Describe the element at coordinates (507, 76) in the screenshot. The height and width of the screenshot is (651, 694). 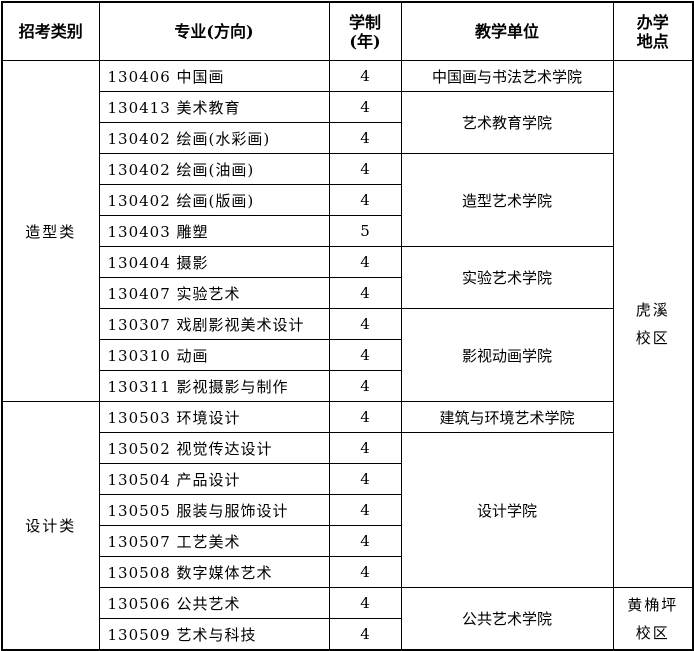
I see `unit-cell: 中国画与书法艺术学院` at that location.